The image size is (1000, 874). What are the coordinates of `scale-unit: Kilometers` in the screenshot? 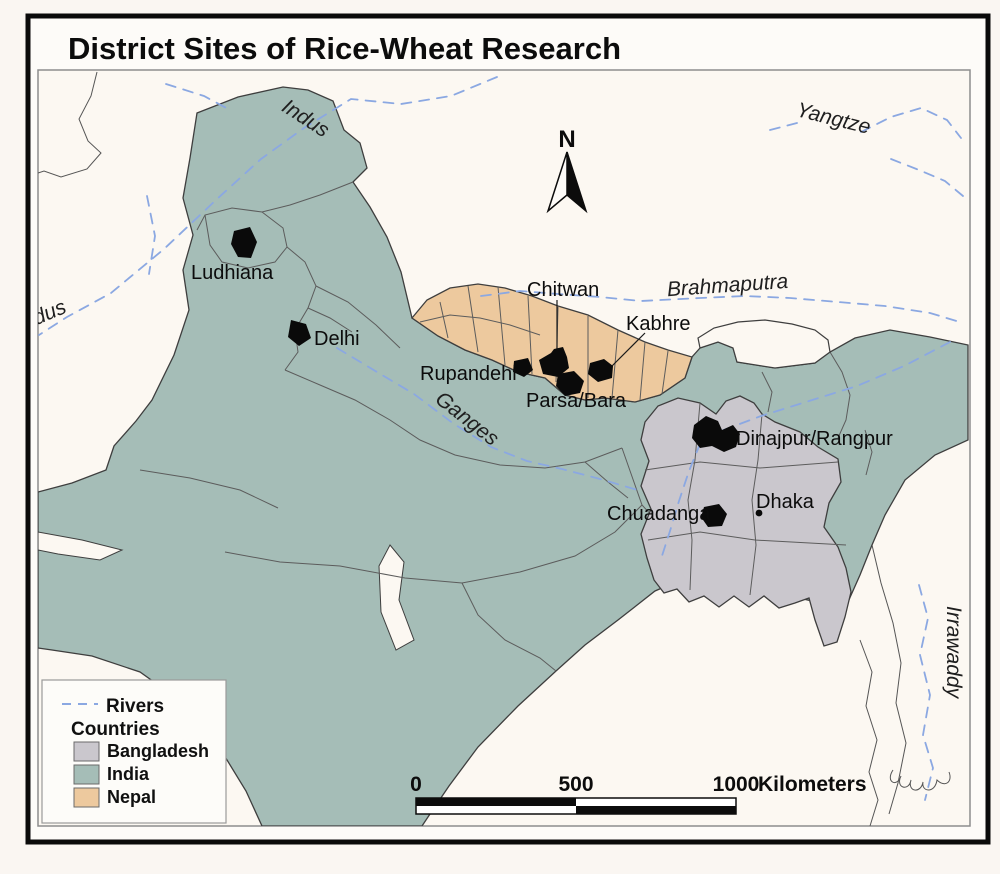 It's located at (812, 784).